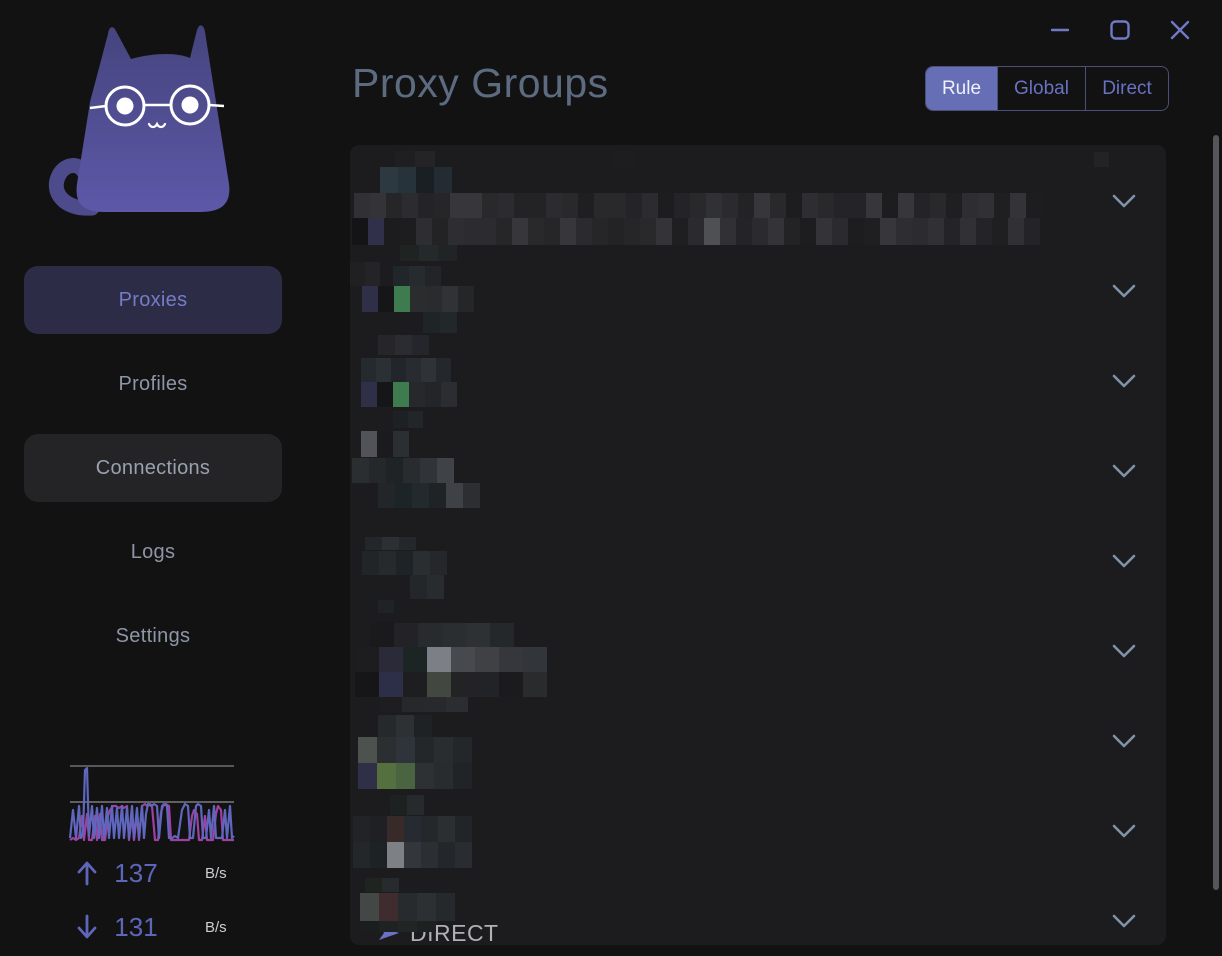 The image size is (1222, 956). Describe the element at coordinates (1041, 88) in the screenshot. I see `mode-button-global: Global` at that location.